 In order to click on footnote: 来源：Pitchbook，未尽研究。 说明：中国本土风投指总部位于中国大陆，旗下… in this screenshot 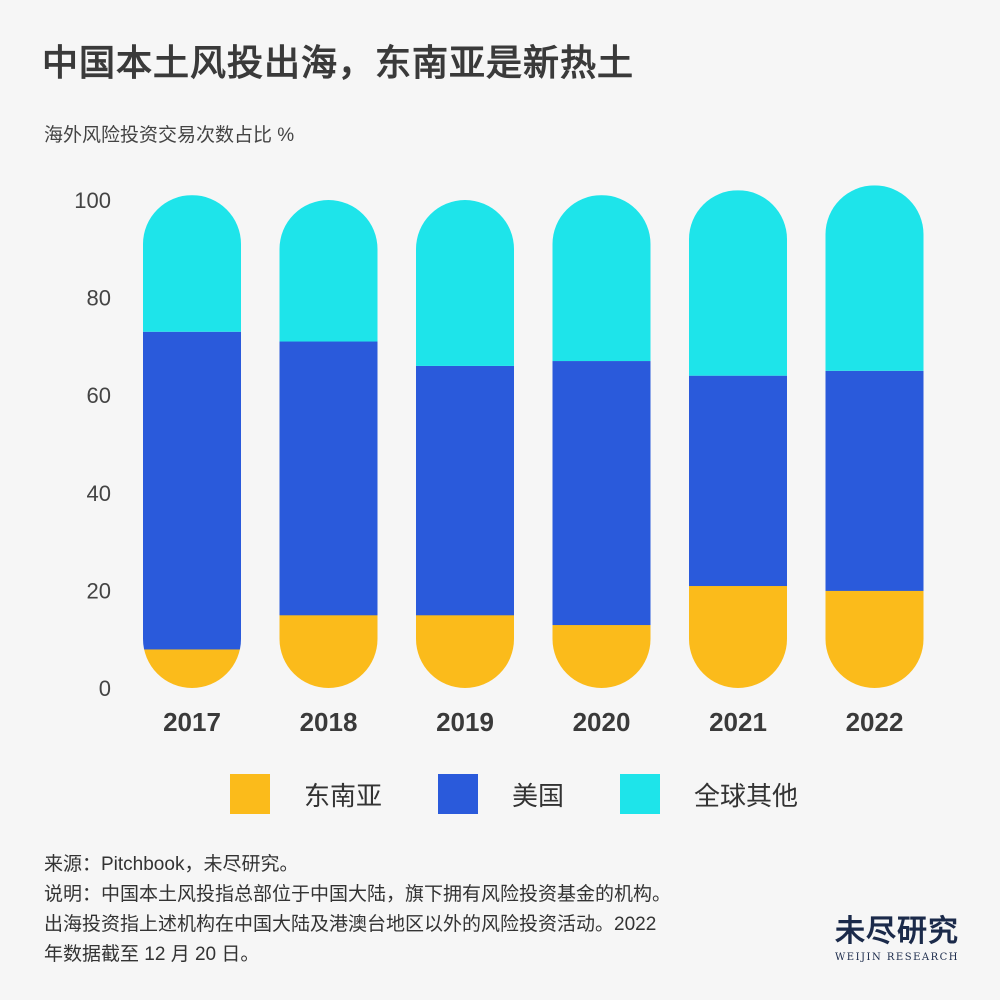, I will do `click(424, 910)`.